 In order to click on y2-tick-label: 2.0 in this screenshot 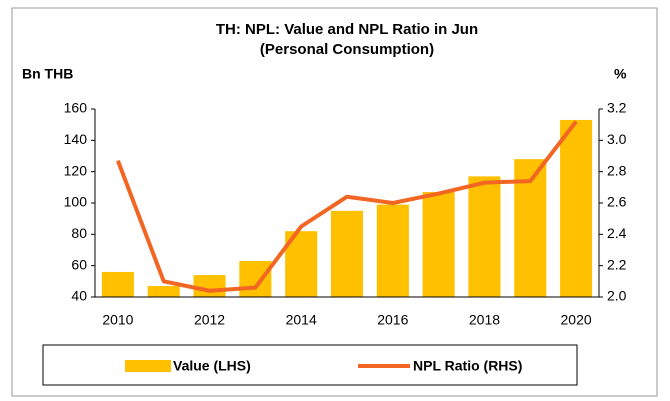, I will do `click(617, 296)`.